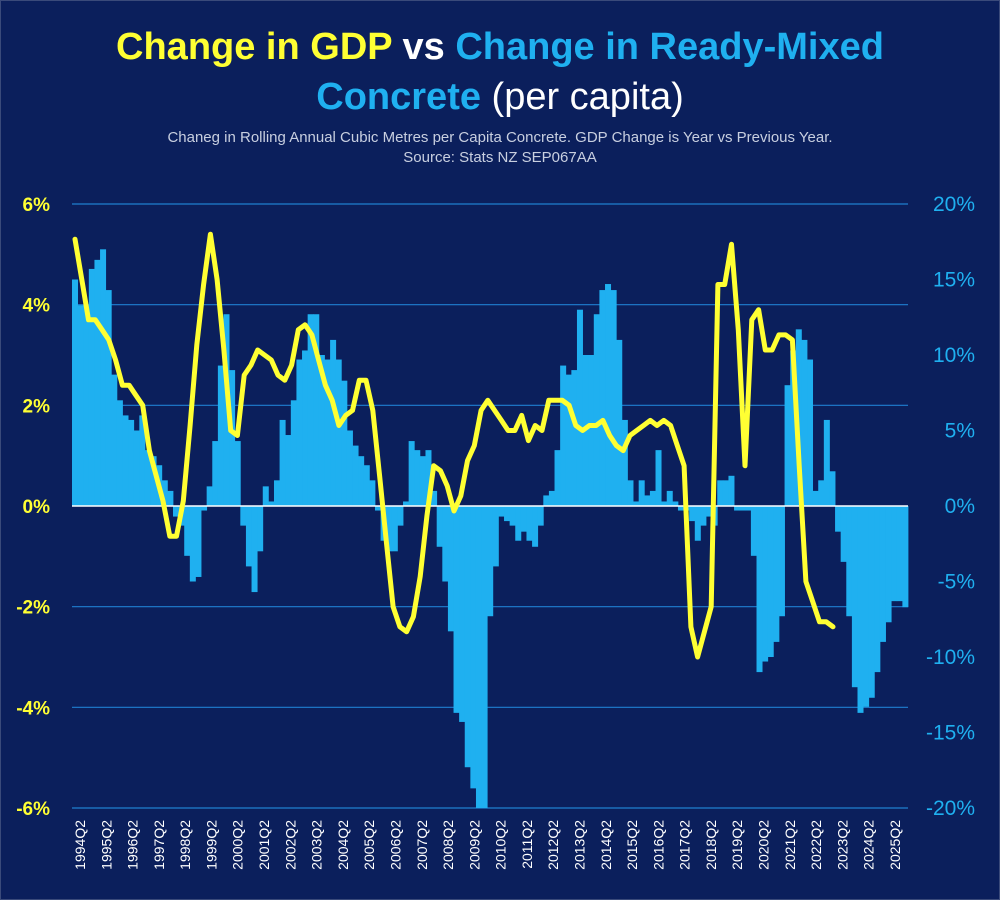 The width and height of the screenshot is (1000, 900). What do you see at coordinates (711, 845) in the screenshot?
I see `x-tick-label: 2018Q2` at bounding box center [711, 845].